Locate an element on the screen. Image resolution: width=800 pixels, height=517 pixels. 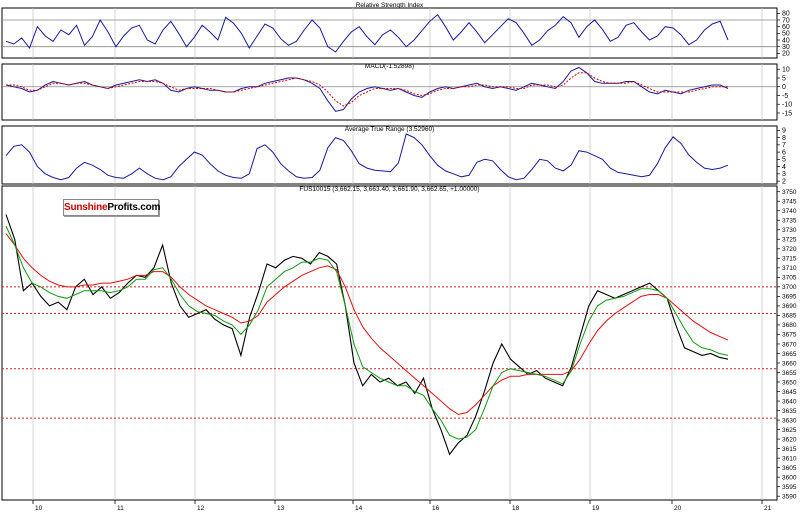
sunshine-profits-logo: SunshineProfits.com is located at coordinates (112, 207).